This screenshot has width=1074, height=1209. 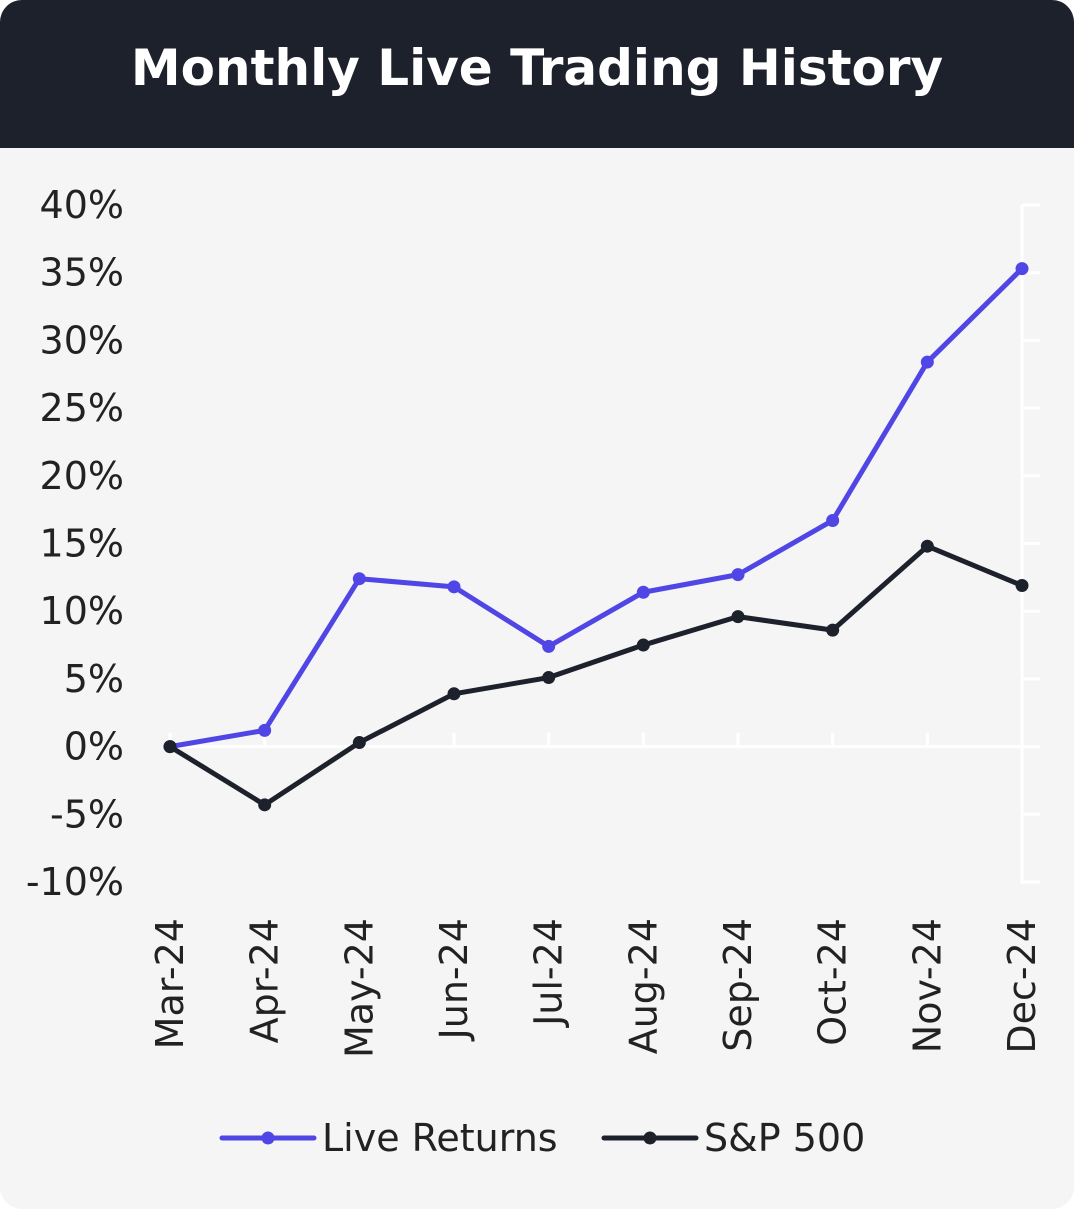 What do you see at coordinates (833, 982) in the screenshot?
I see `x-tick-label: Oct-24` at bounding box center [833, 982].